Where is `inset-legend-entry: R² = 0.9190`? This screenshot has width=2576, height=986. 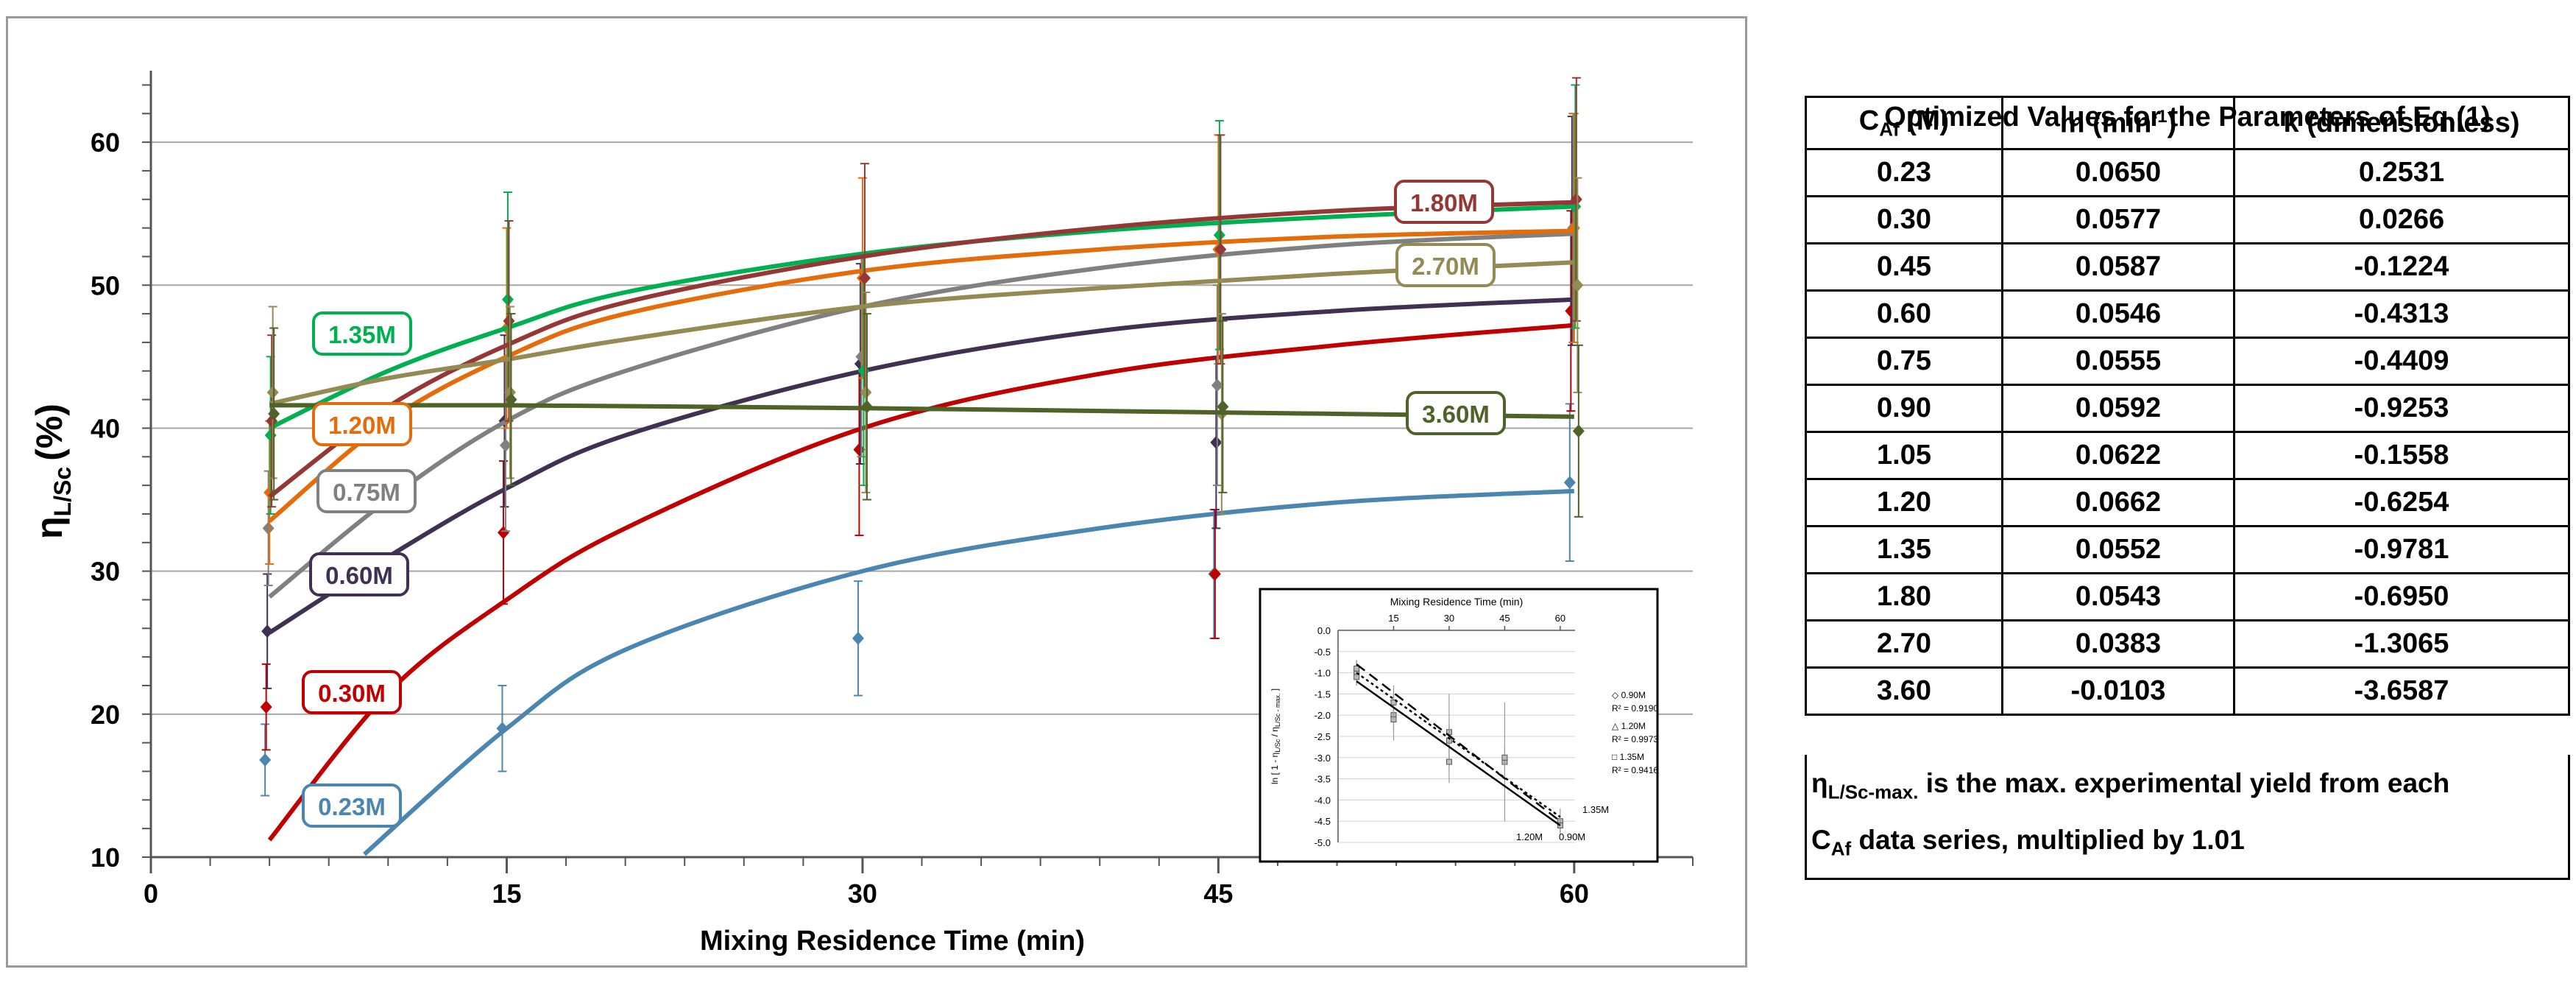
inset-legend-entry: R² = 0.9190 is located at coordinates (1635, 708).